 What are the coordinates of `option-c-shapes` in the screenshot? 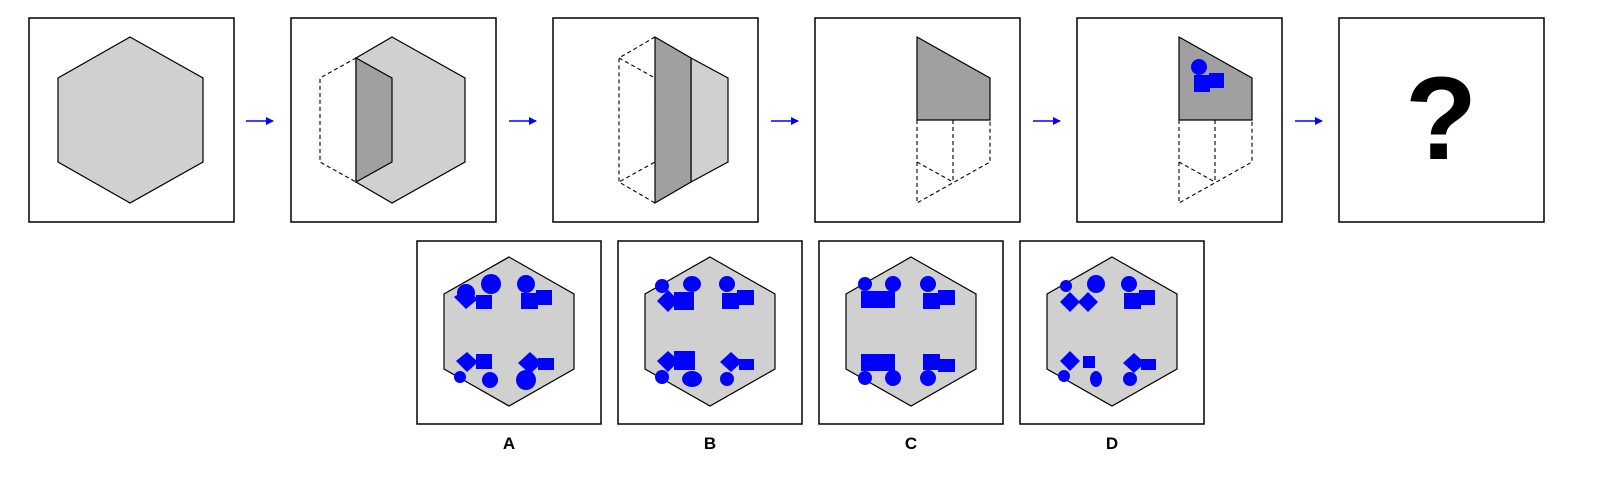 It's located at (906, 331).